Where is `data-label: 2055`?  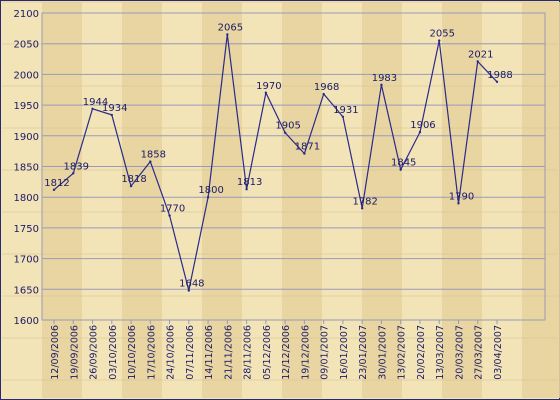
data-label: 2055 is located at coordinates (441, 34).